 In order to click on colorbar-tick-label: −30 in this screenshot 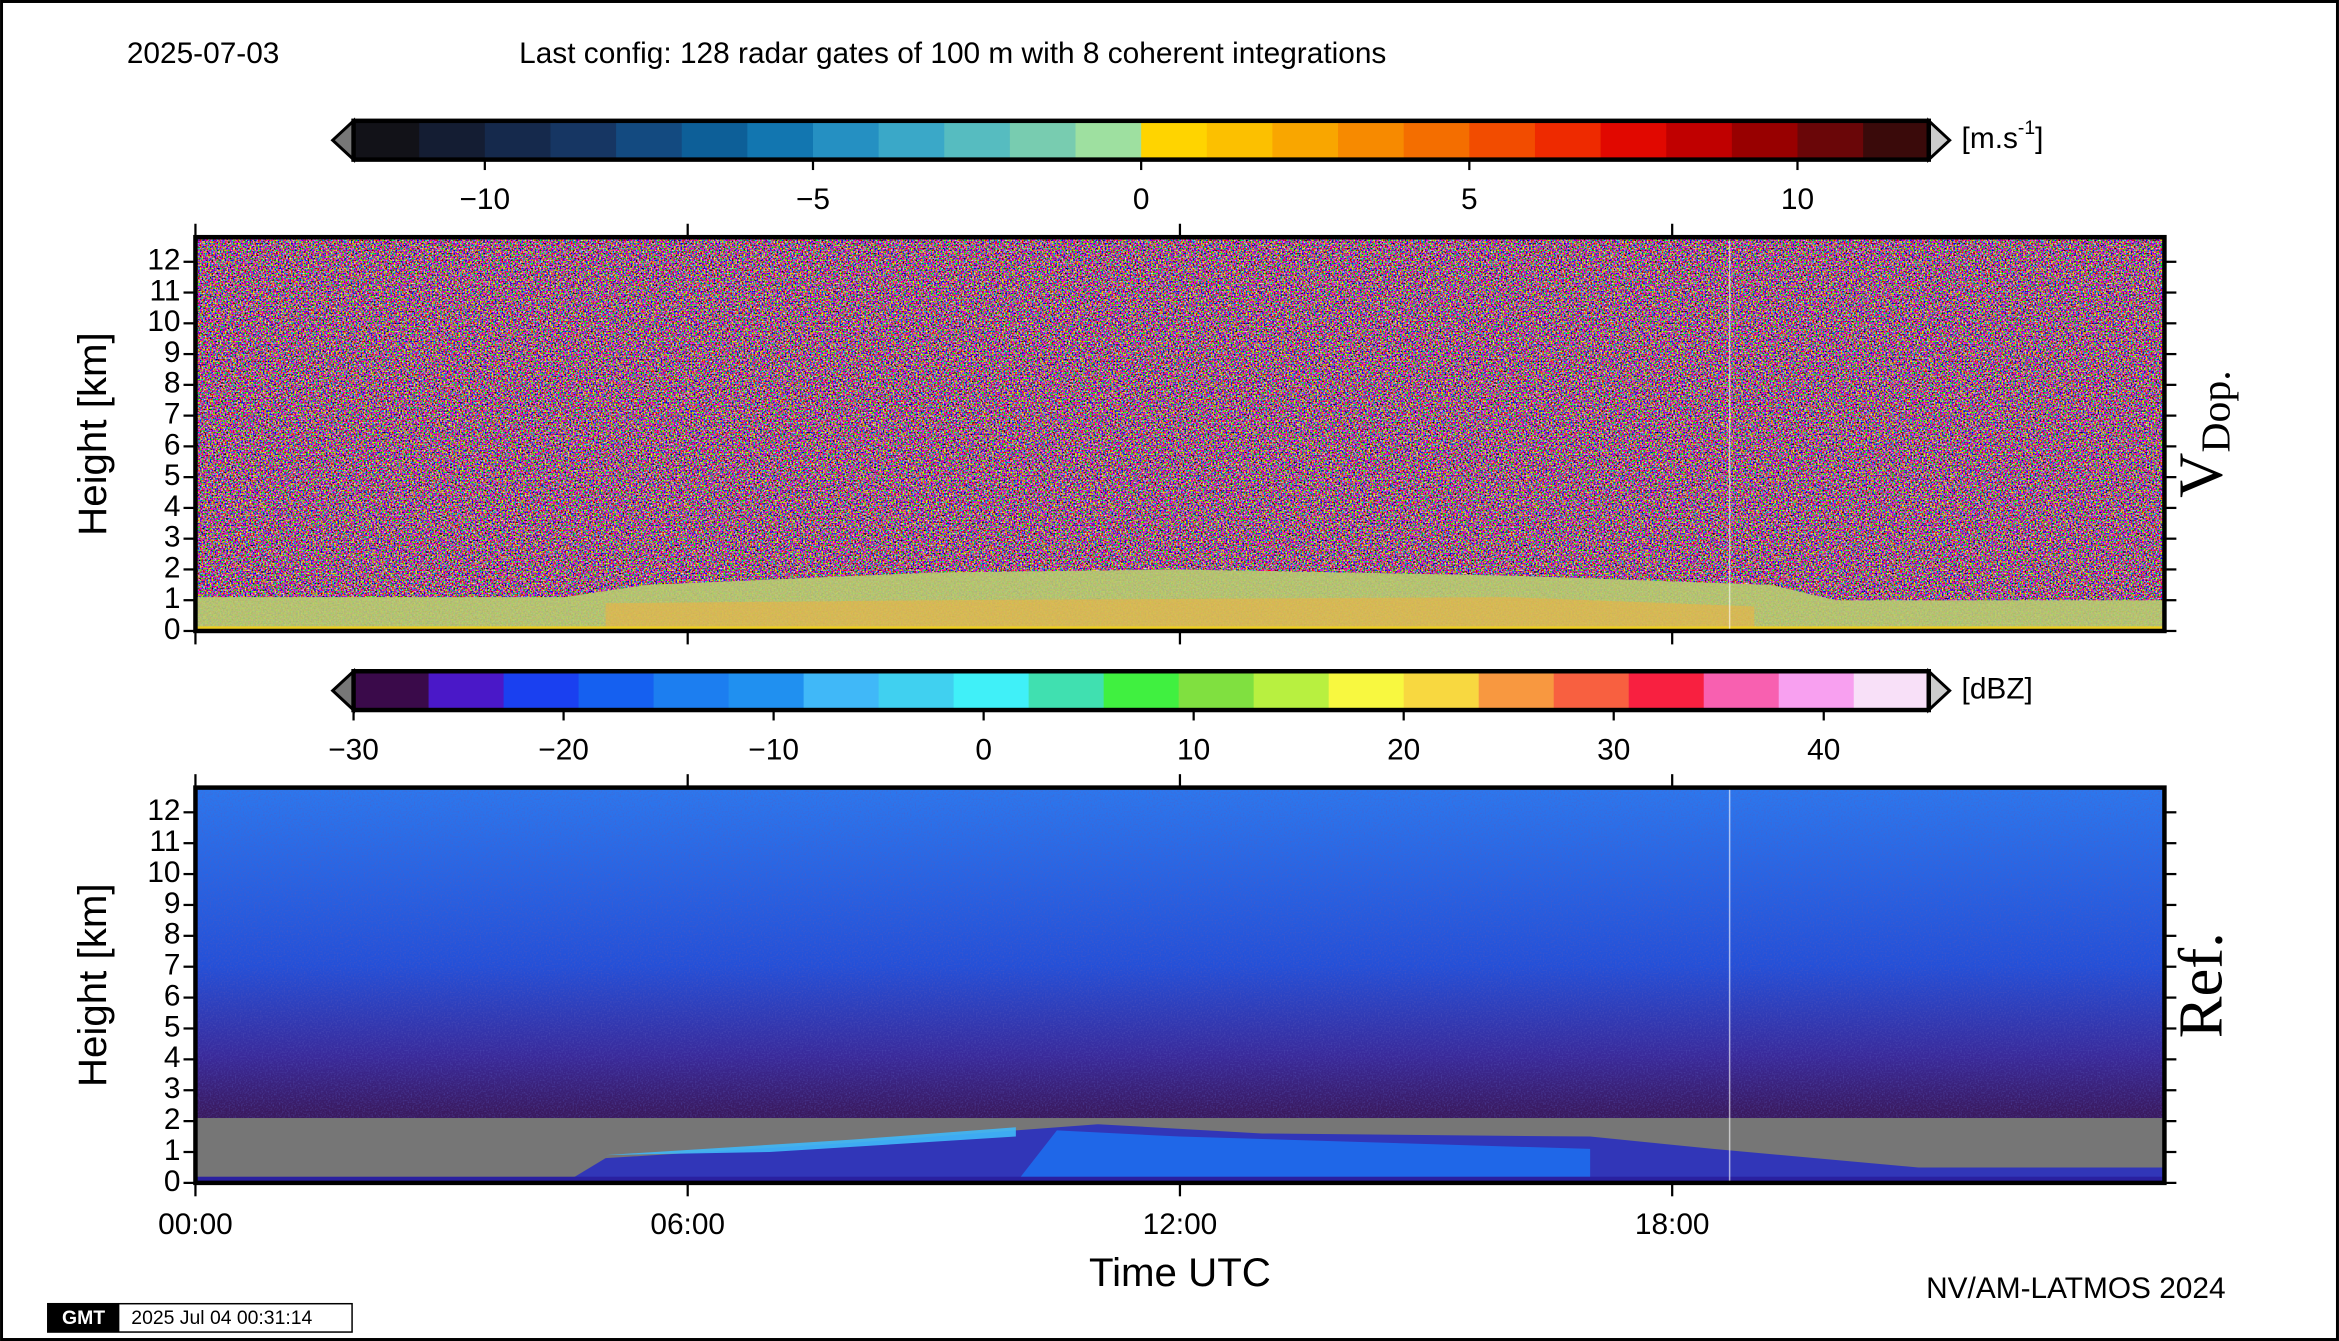, I will do `click(353, 750)`.